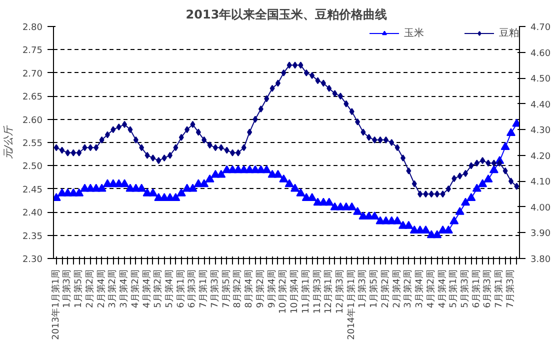 The width and height of the screenshot is (553, 342). I want to click on y-tick-label: 2.35, so click(32, 237).